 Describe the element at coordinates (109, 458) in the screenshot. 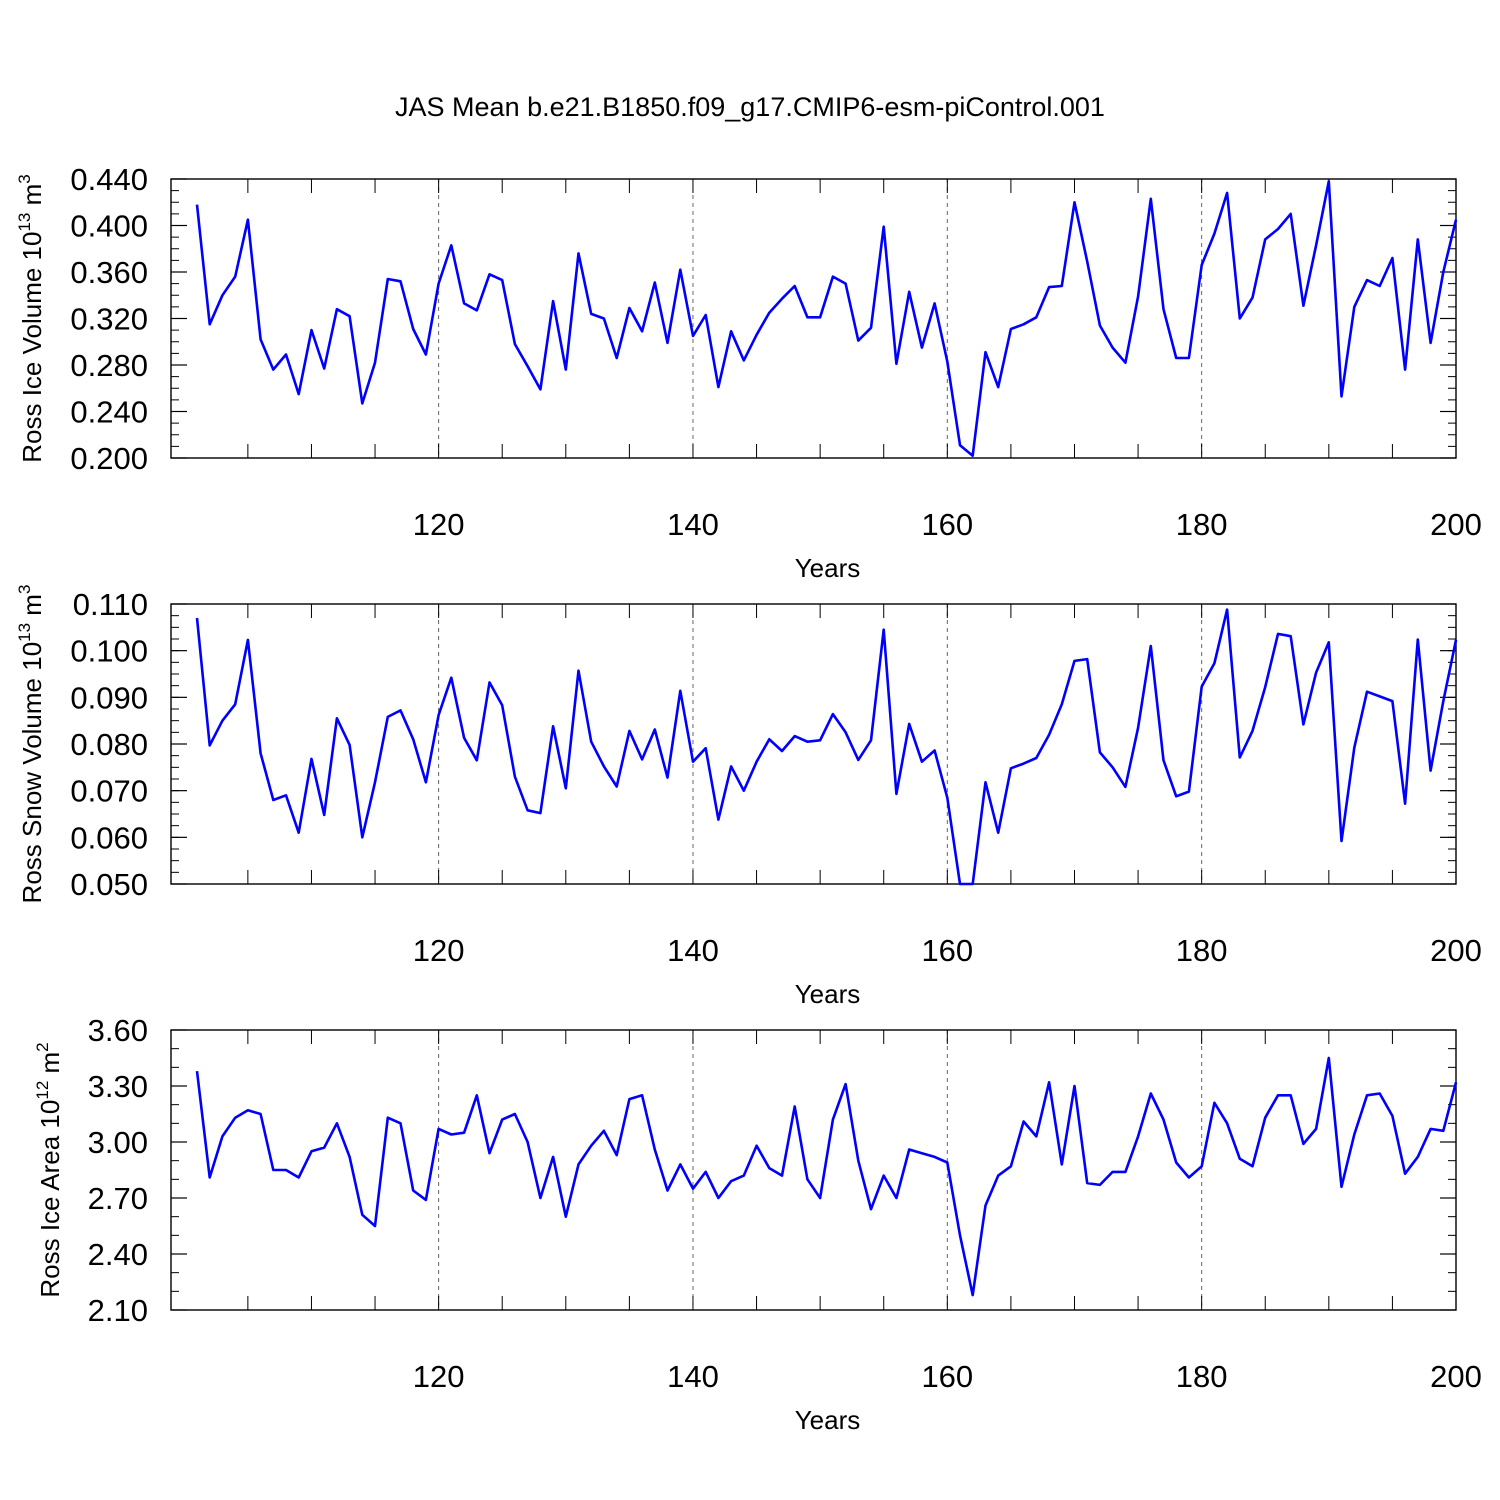

I see `y-tick-label: 0.200` at that location.